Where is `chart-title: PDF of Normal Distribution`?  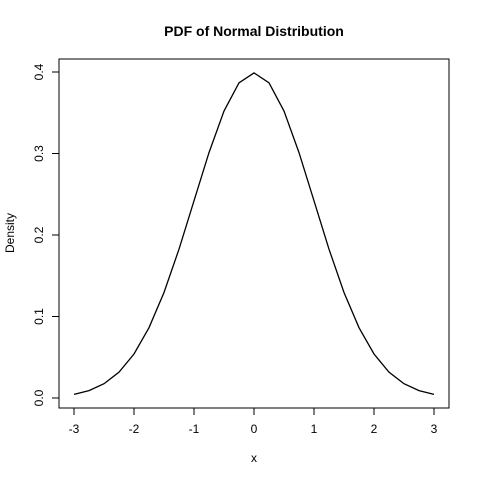 chart-title: PDF of Normal Distribution is located at coordinates (254, 31).